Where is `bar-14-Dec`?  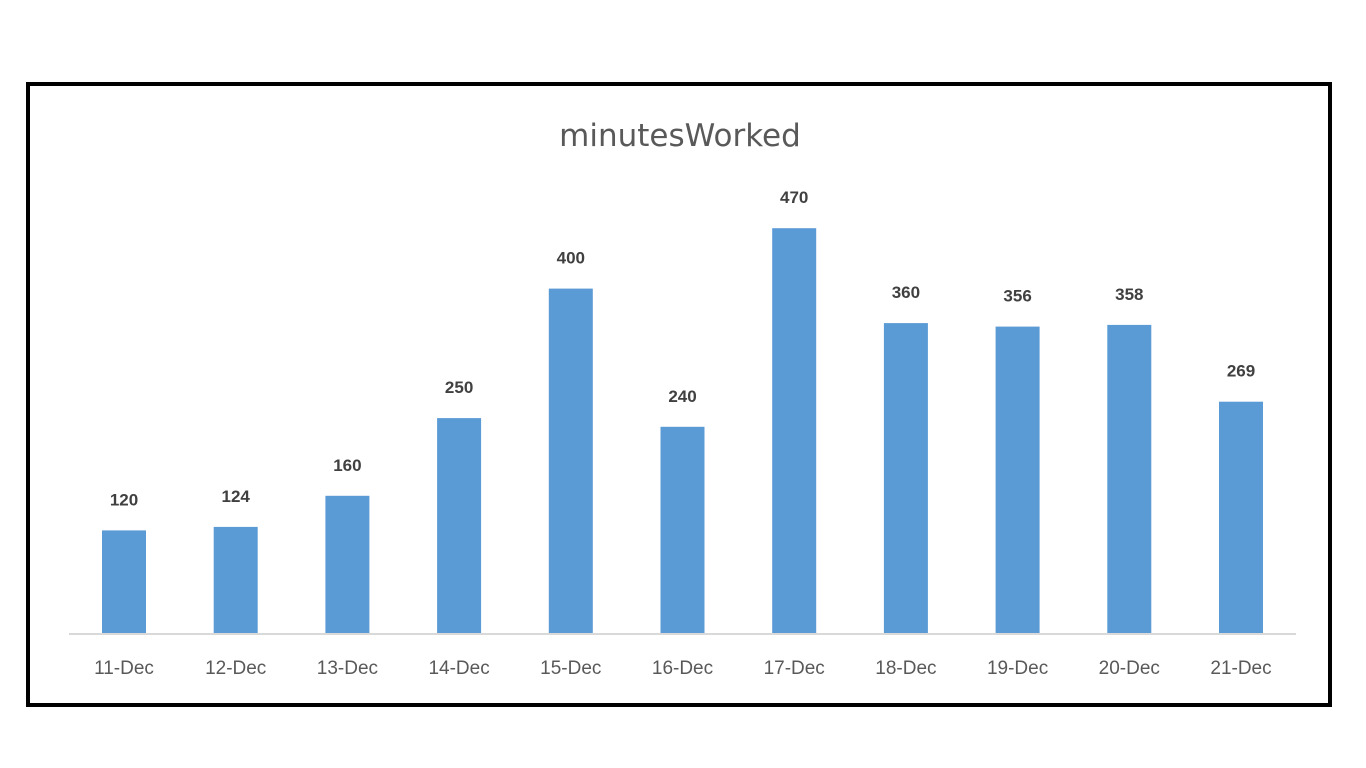 bar-14-Dec is located at coordinates (459, 526).